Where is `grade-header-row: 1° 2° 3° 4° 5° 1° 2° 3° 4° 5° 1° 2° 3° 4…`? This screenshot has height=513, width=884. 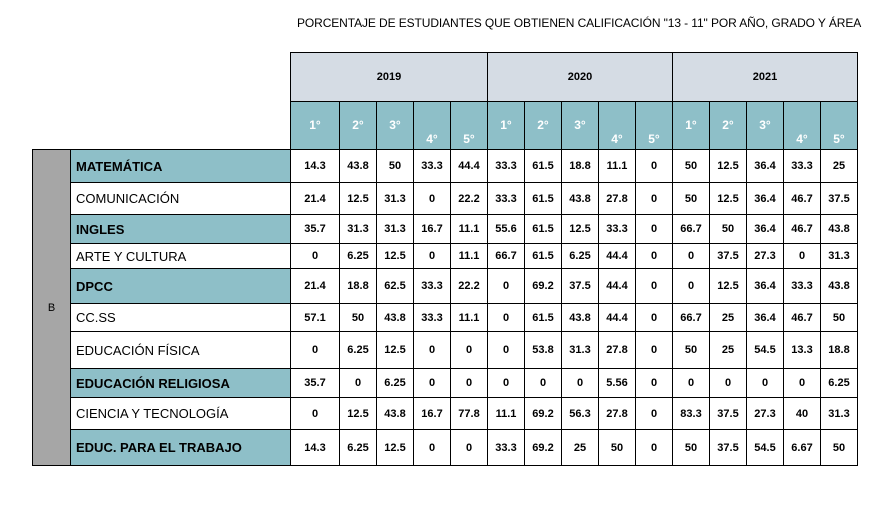
grade-header-row: 1° 2° 3° 4° 5° 1° 2° 3° 4° 5° 1° 2° 3° 4… is located at coordinates (445, 125).